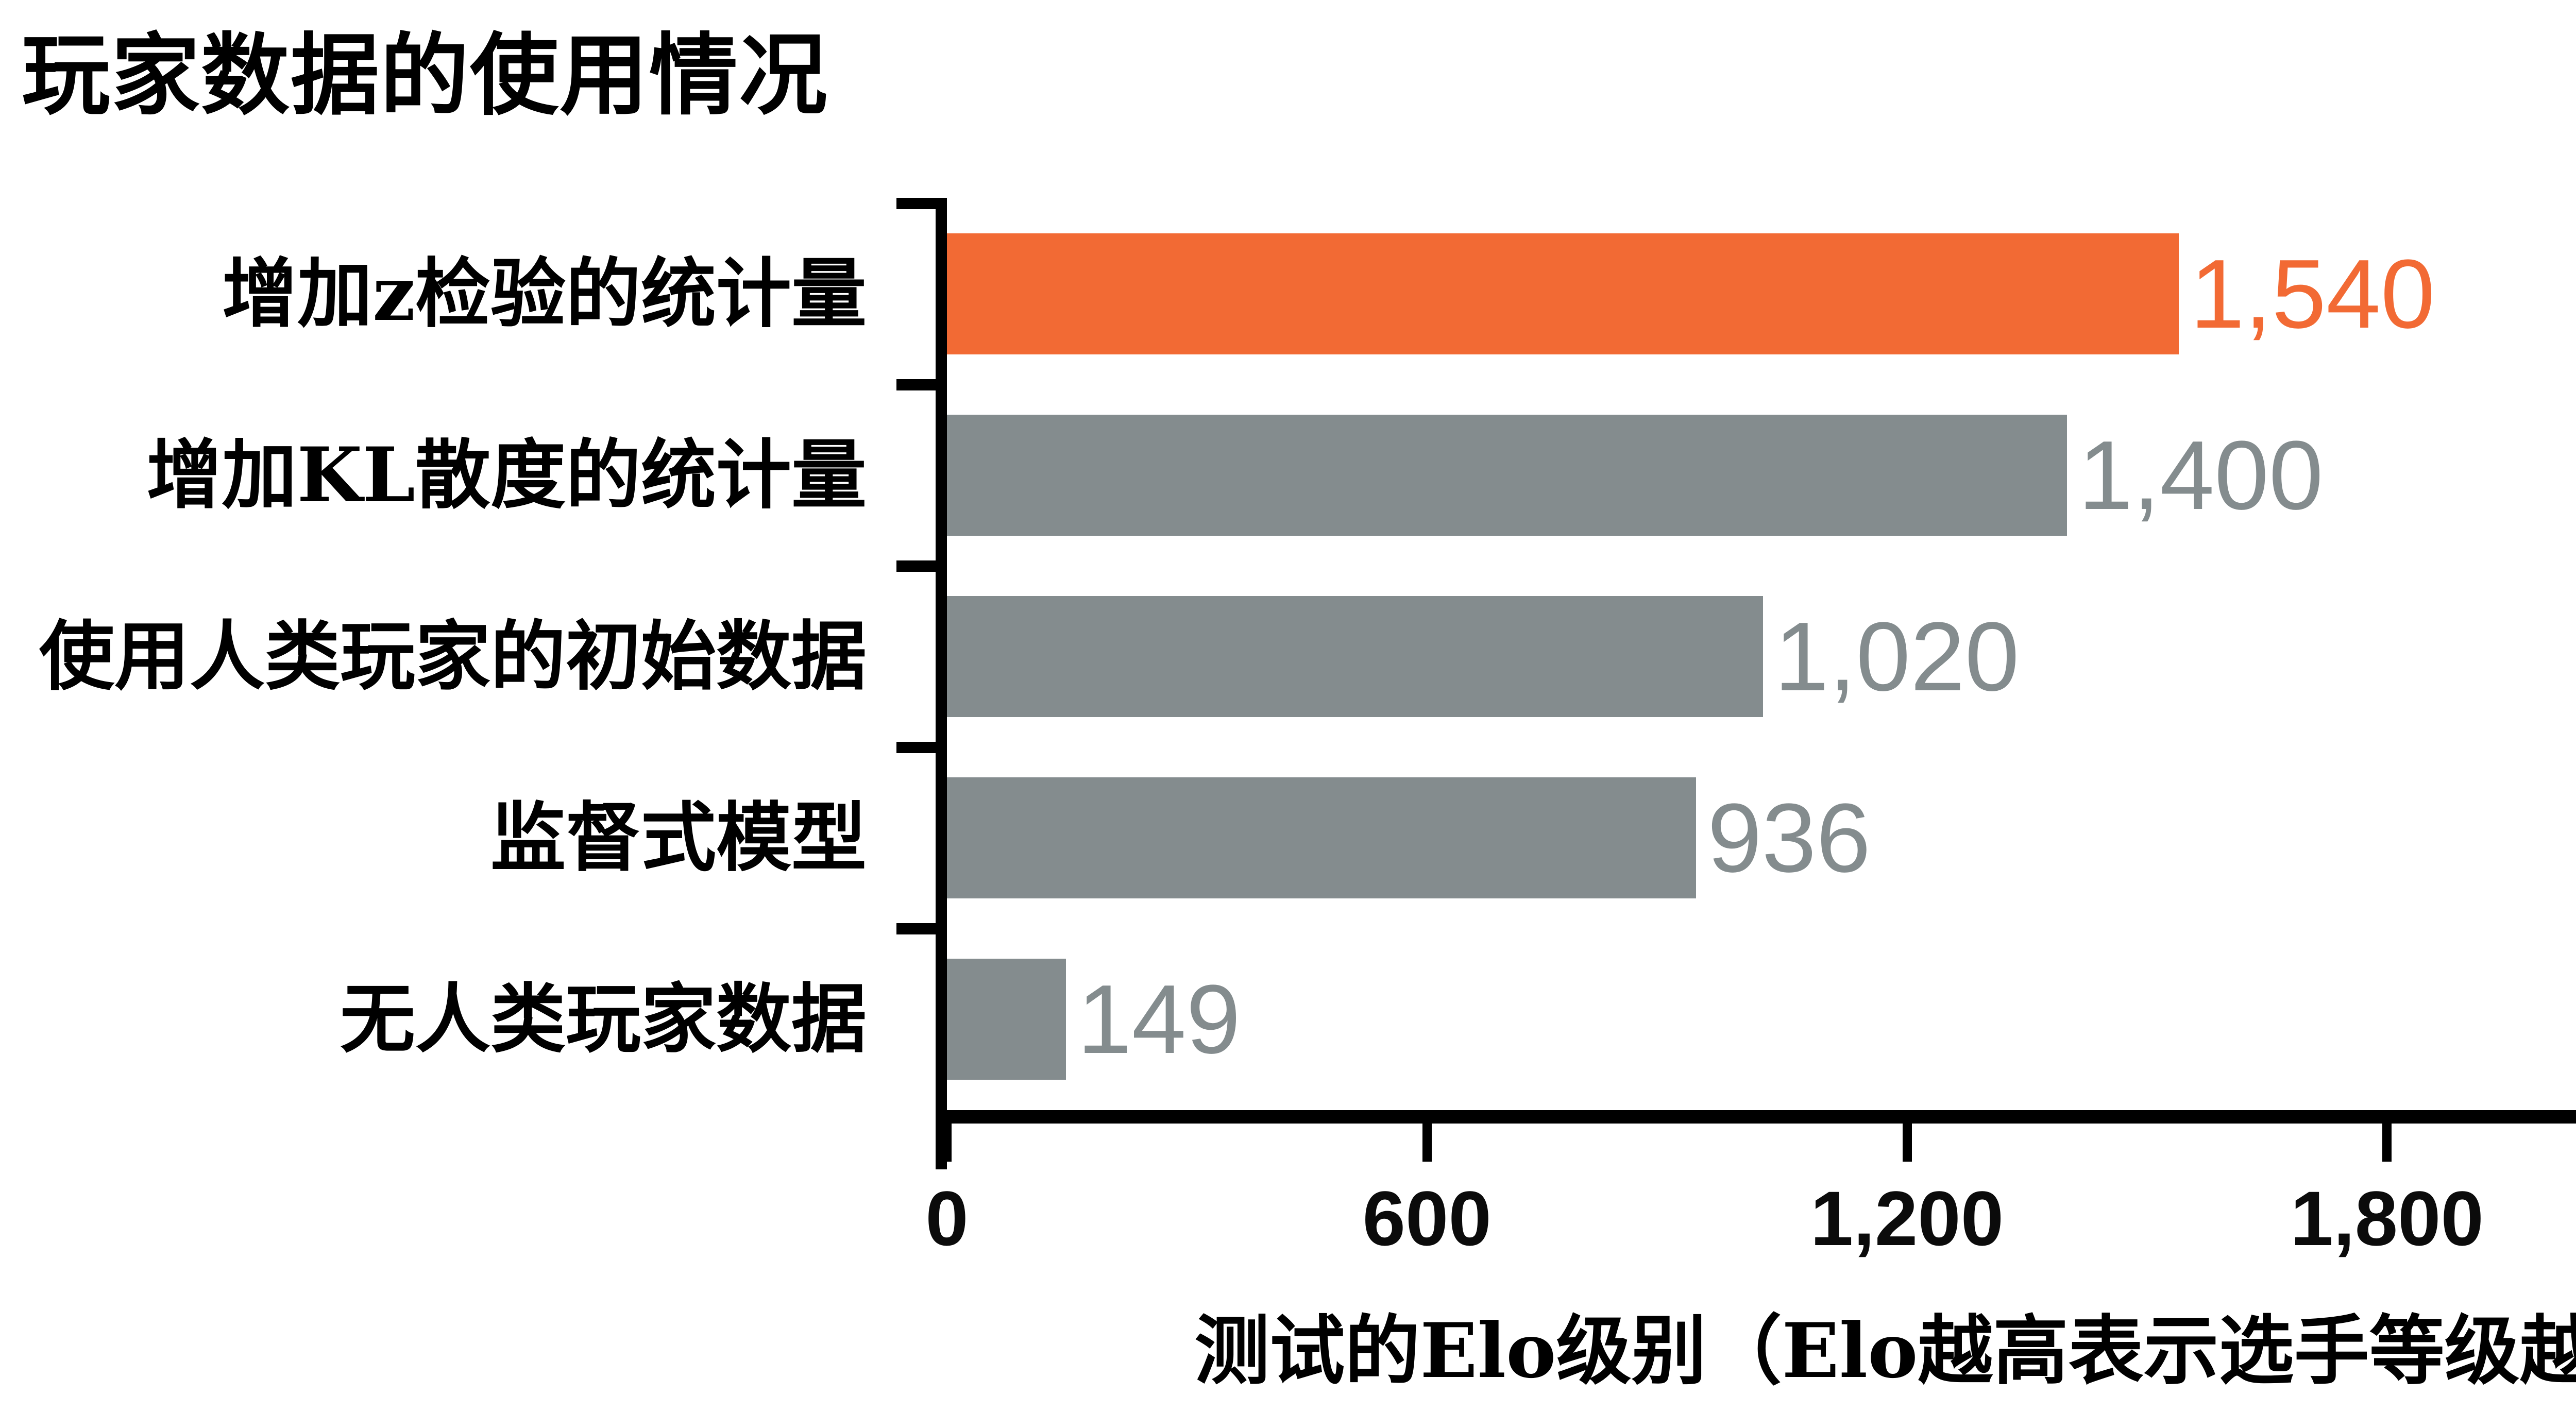  I want to click on y-axis-line, so click(941, 683).